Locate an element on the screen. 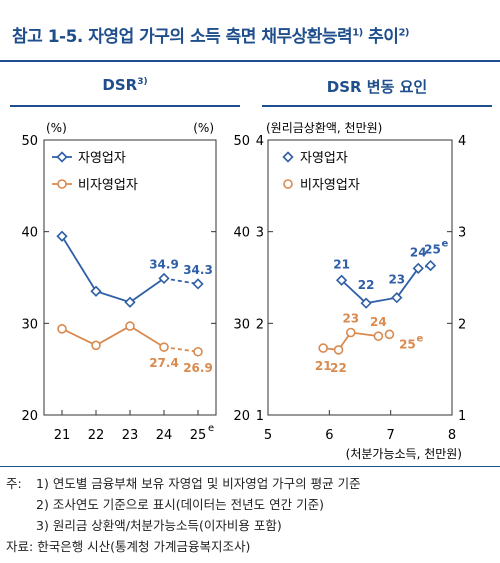  x-tick-label: 6 is located at coordinates (329, 435).